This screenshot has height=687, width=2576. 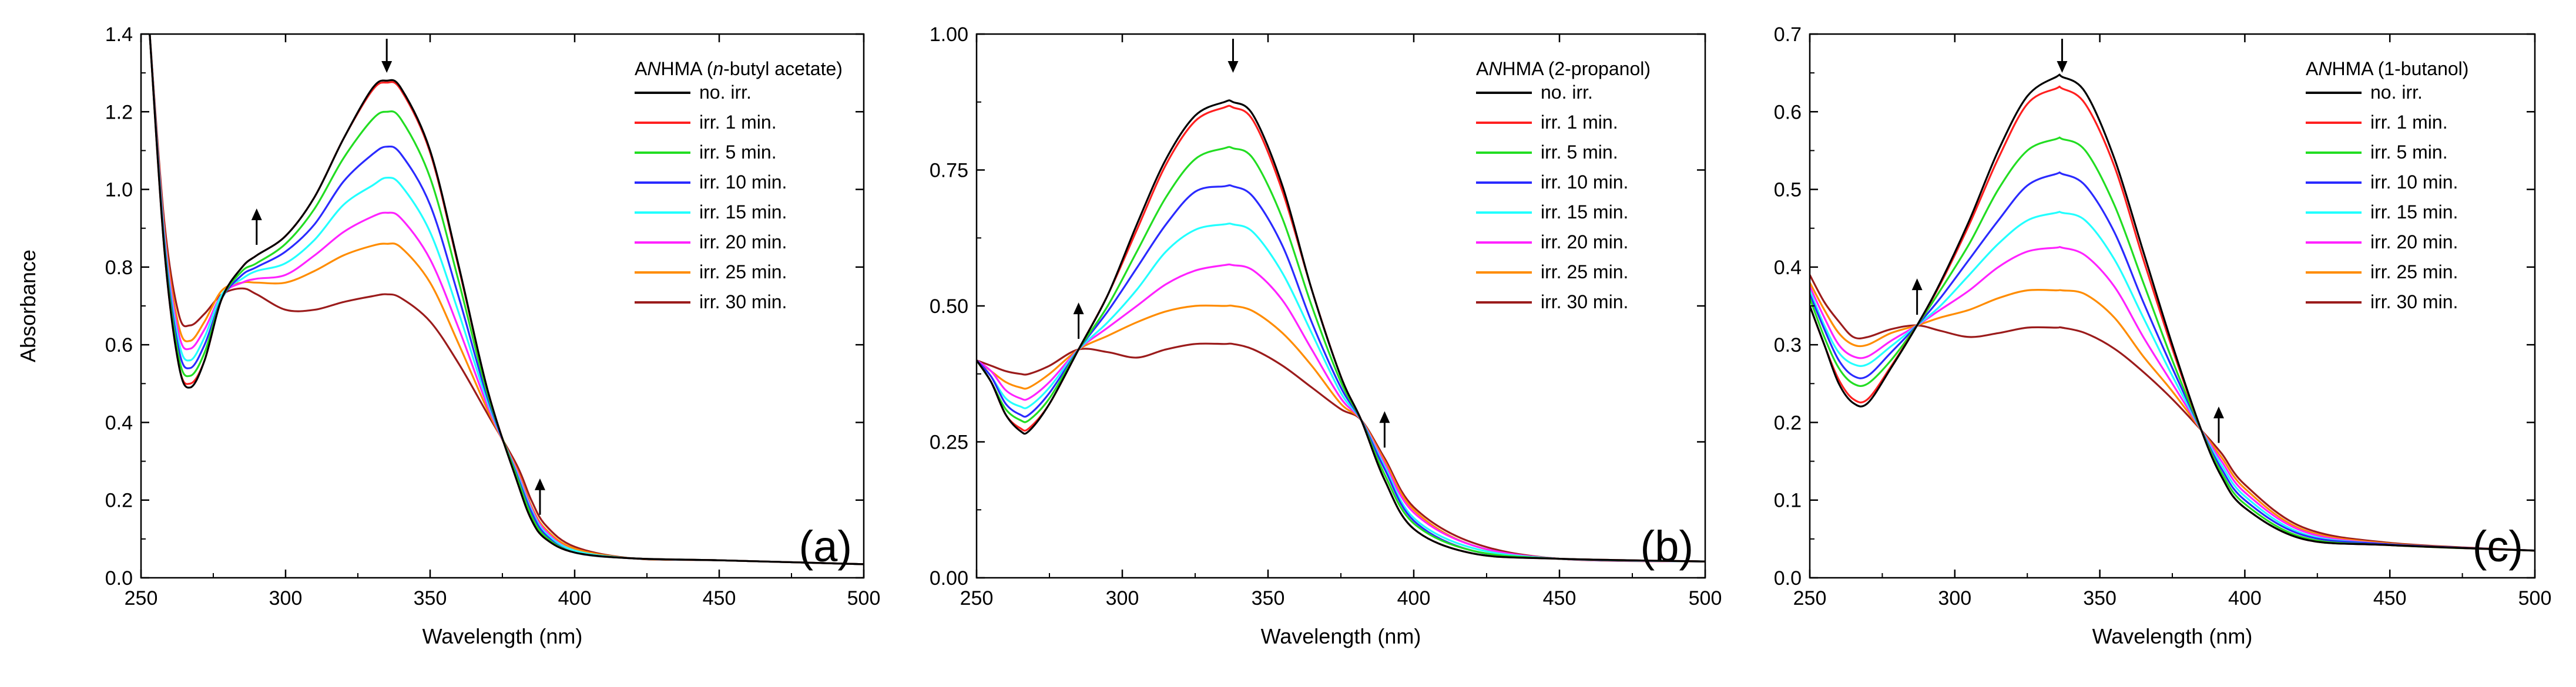 I want to click on y-tick-label: 0.75, so click(x=949, y=171).